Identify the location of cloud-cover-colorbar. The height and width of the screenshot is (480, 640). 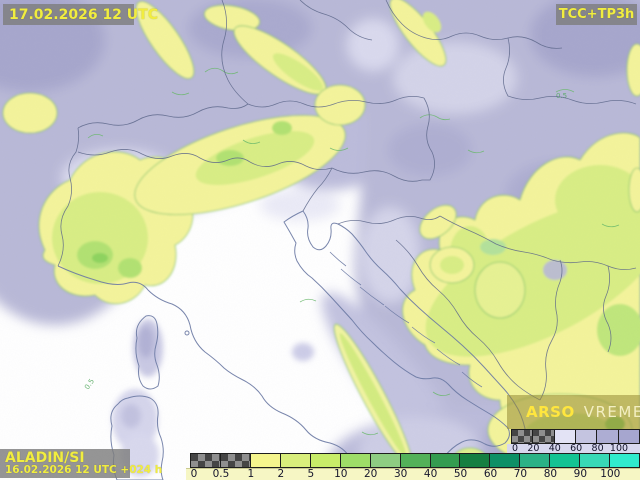
(575, 436).